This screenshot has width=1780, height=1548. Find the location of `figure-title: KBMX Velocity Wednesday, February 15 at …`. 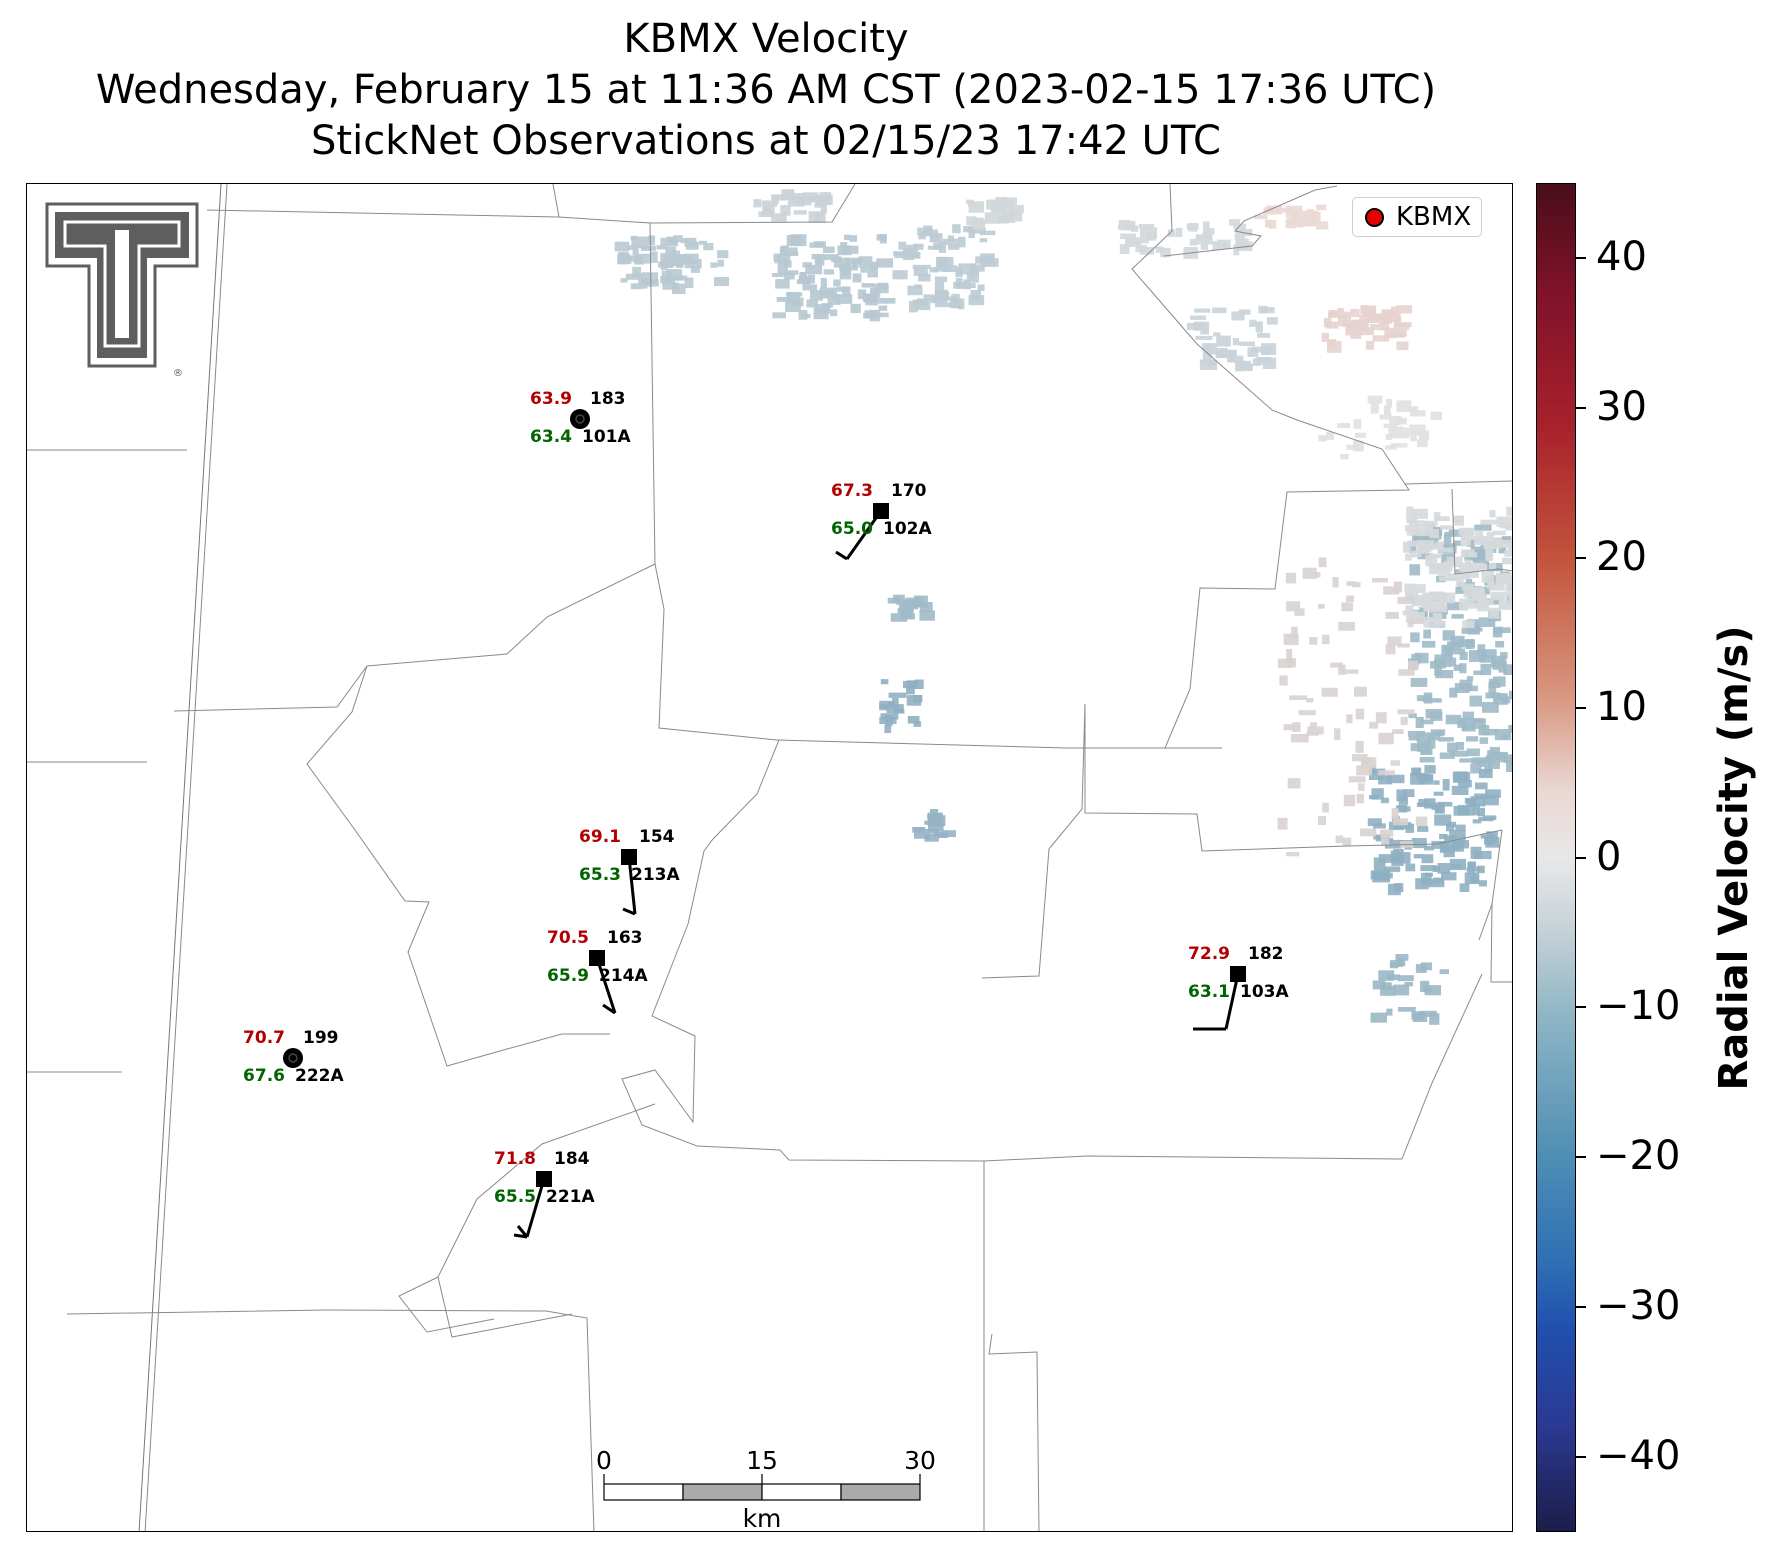

figure-title: KBMX Velocity Wednesday, February 15 at … is located at coordinates (766, 90).